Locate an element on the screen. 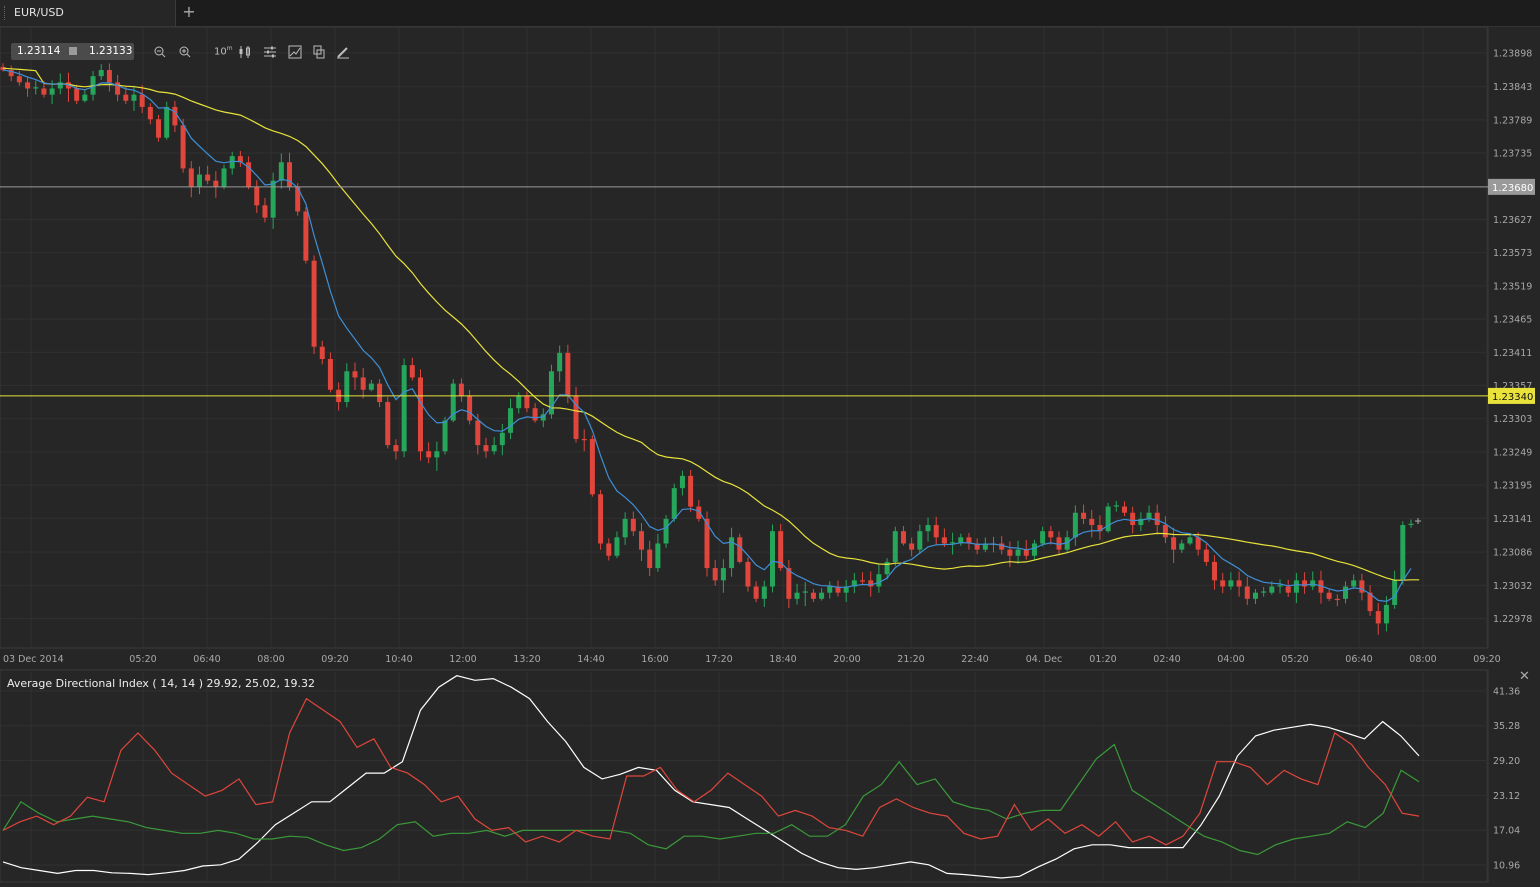 This screenshot has height=887, width=1540. indicator-y-tick-label: 17.04 is located at coordinates (1506, 831).